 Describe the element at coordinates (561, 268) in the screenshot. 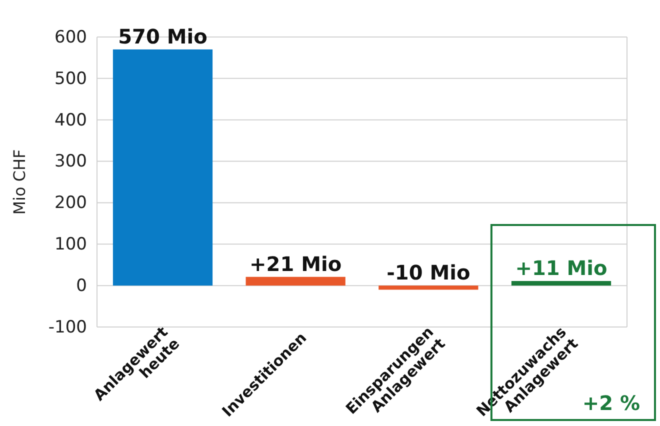

I see `data-label: +11 Mio` at that location.